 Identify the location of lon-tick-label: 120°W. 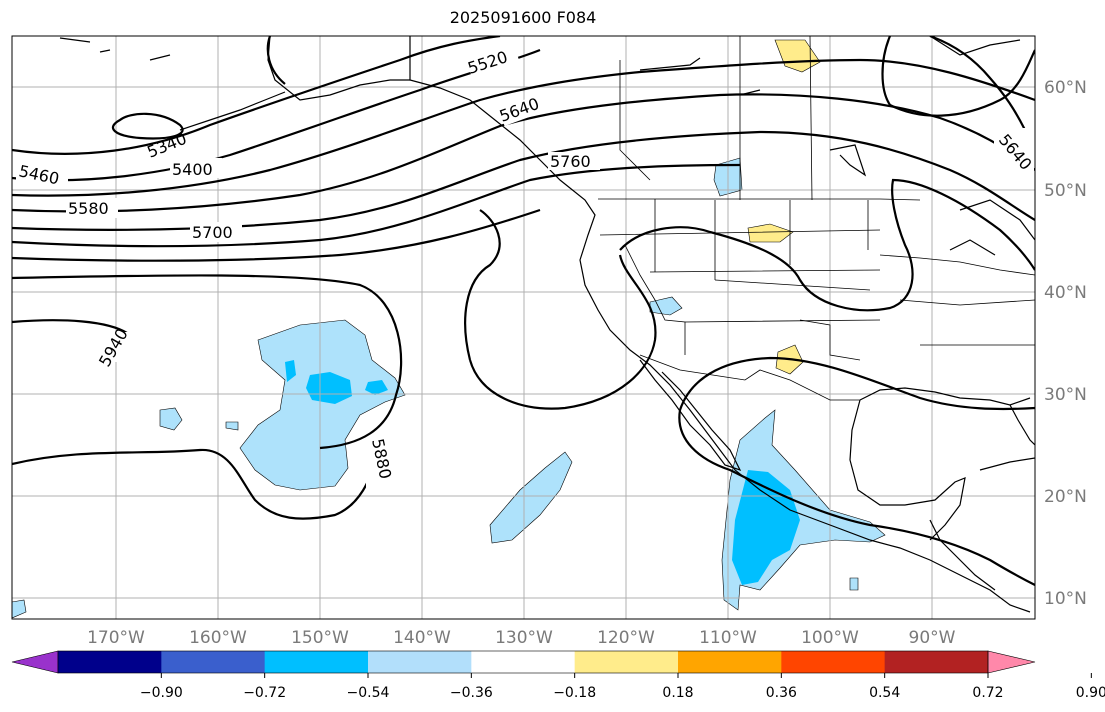
(626, 638).